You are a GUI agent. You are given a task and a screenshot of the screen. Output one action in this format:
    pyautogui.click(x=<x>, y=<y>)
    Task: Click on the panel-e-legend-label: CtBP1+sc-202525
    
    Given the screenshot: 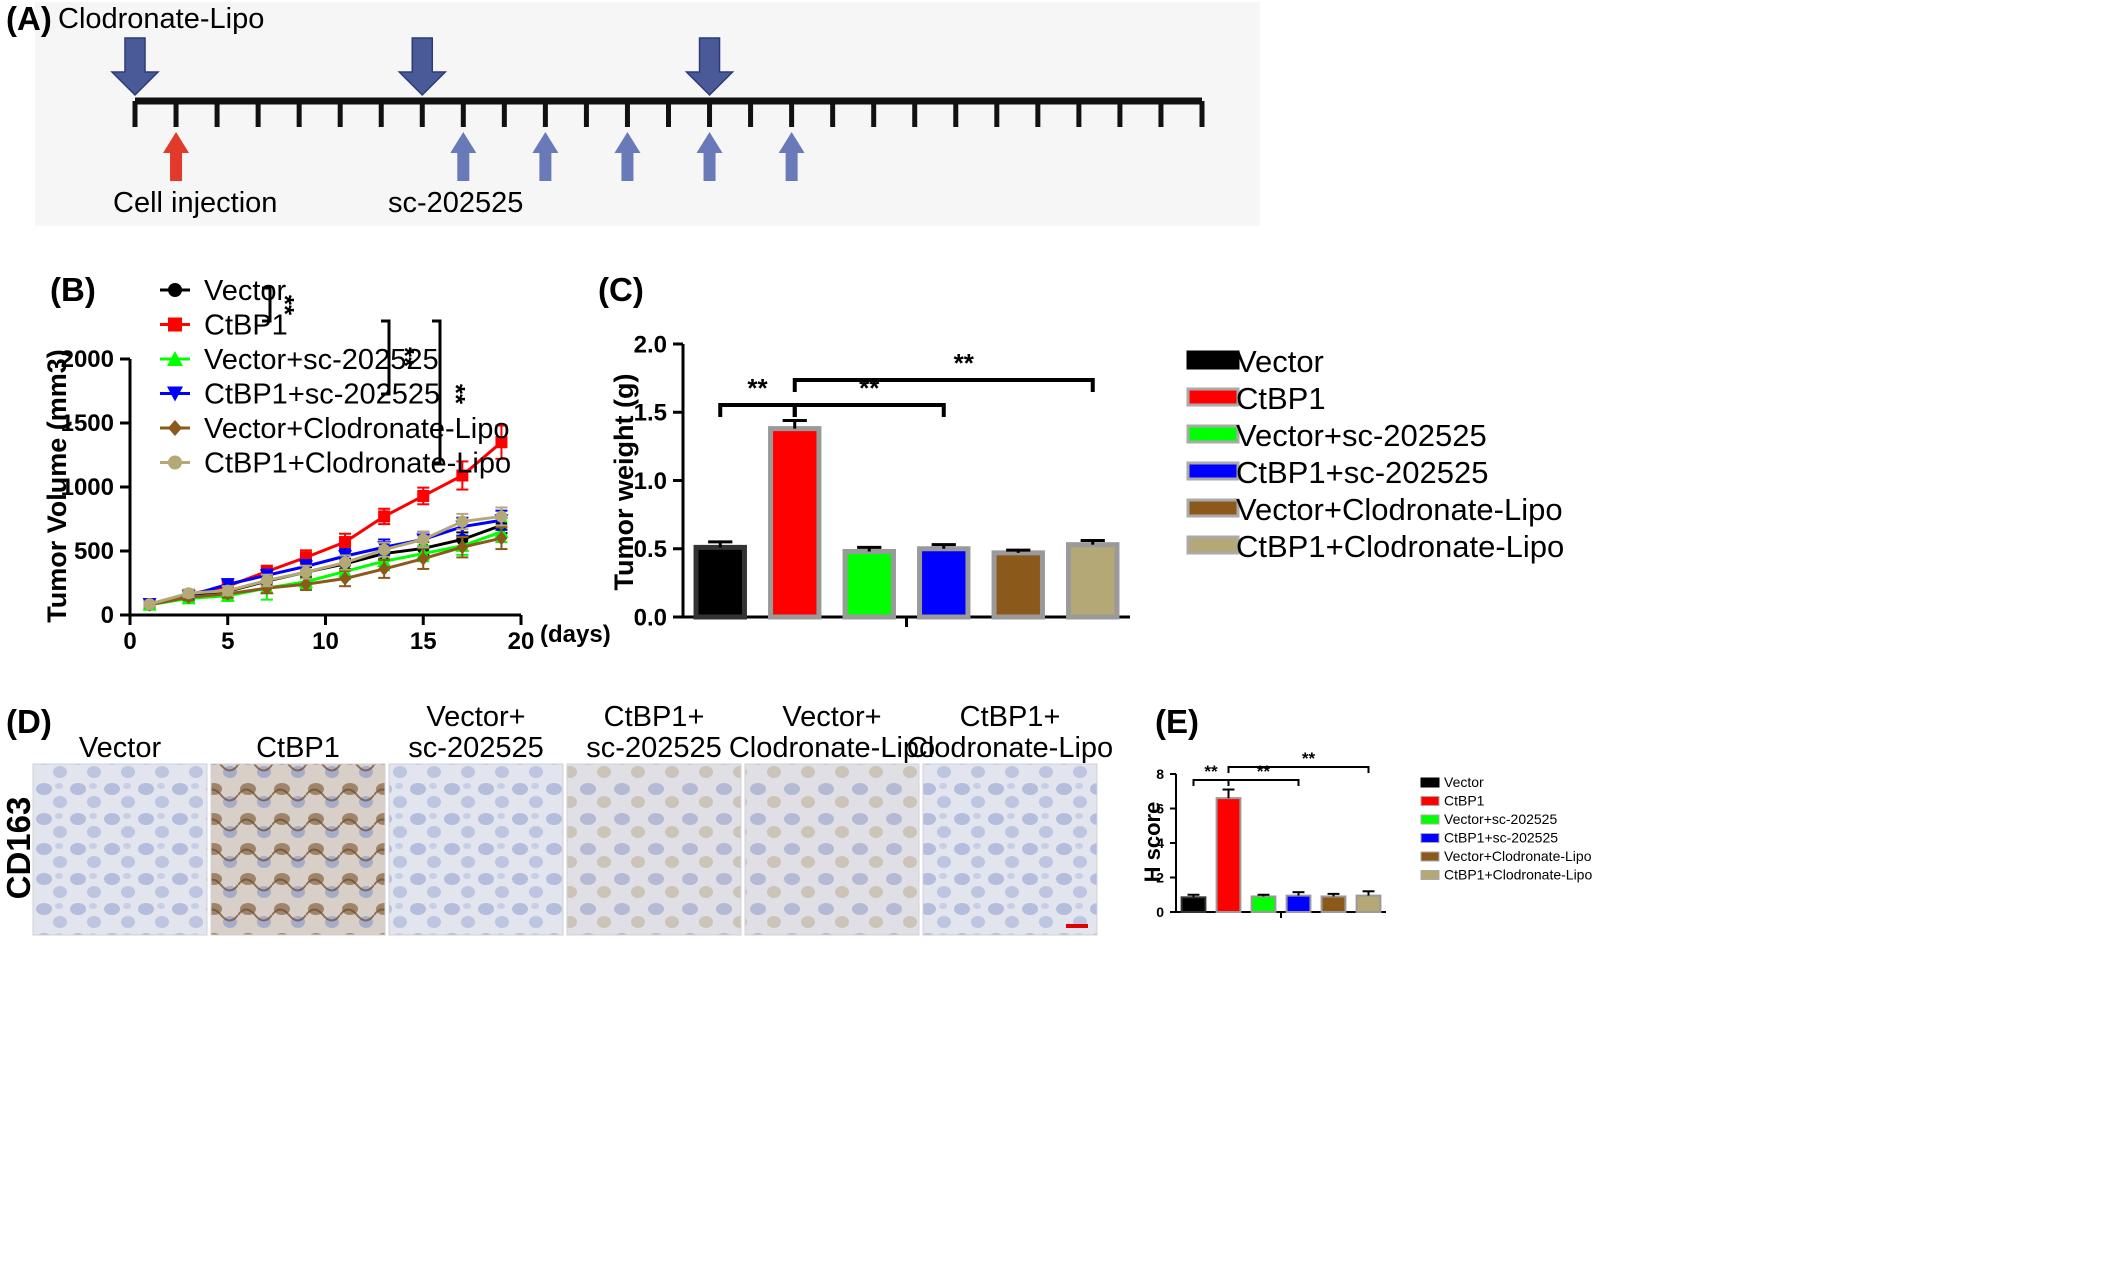 What is the action you would take?
    pyautogui.click(x=1501, y=838)
    